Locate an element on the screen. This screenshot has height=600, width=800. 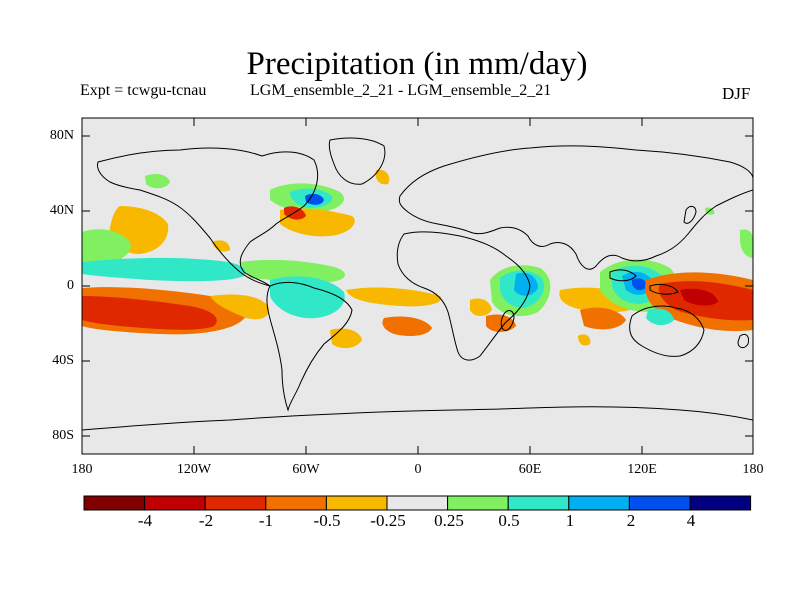
y-tick-label: 40S is located at coordinates (63, 360).